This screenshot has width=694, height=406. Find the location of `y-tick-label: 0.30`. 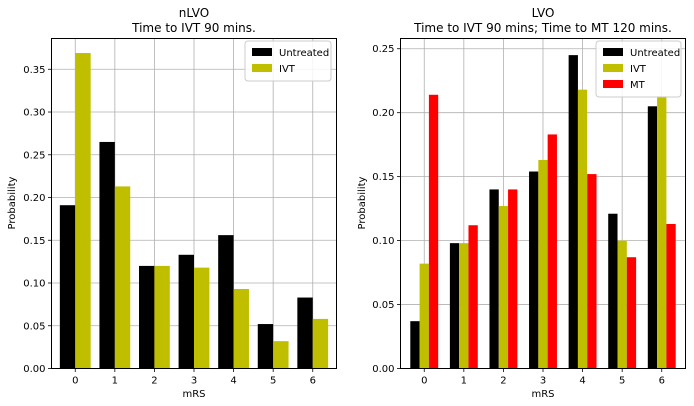

y-tick-label: 0.30 is located at coordinates (34, 113).